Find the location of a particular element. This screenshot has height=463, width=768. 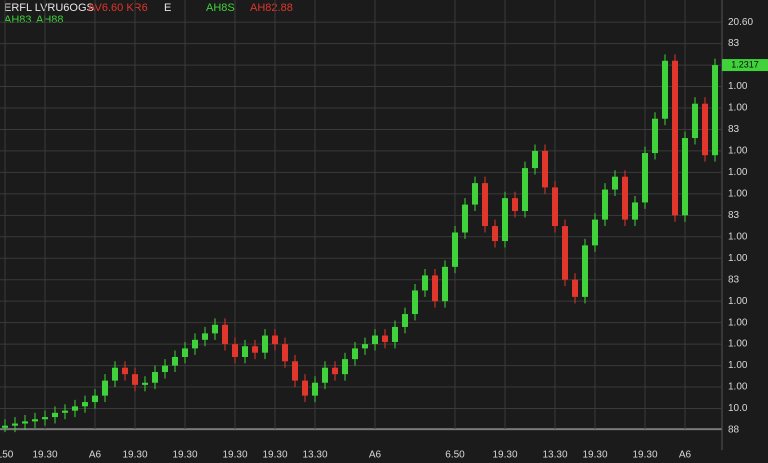

last-price-label: 1.2317 is located at coordinates (745, 64).